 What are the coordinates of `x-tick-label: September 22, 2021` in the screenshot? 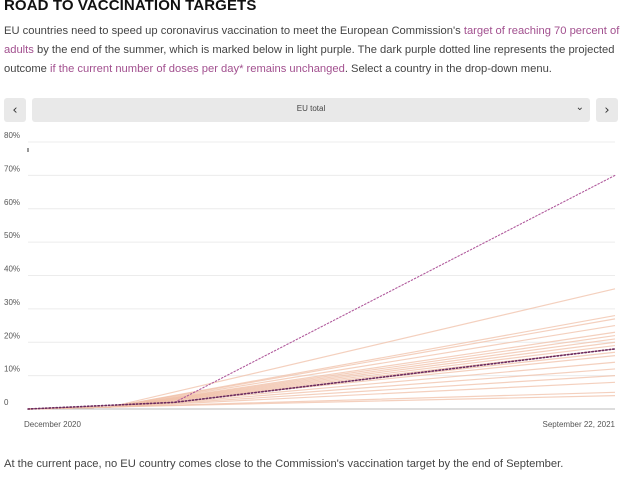 It's located at (579, 424).